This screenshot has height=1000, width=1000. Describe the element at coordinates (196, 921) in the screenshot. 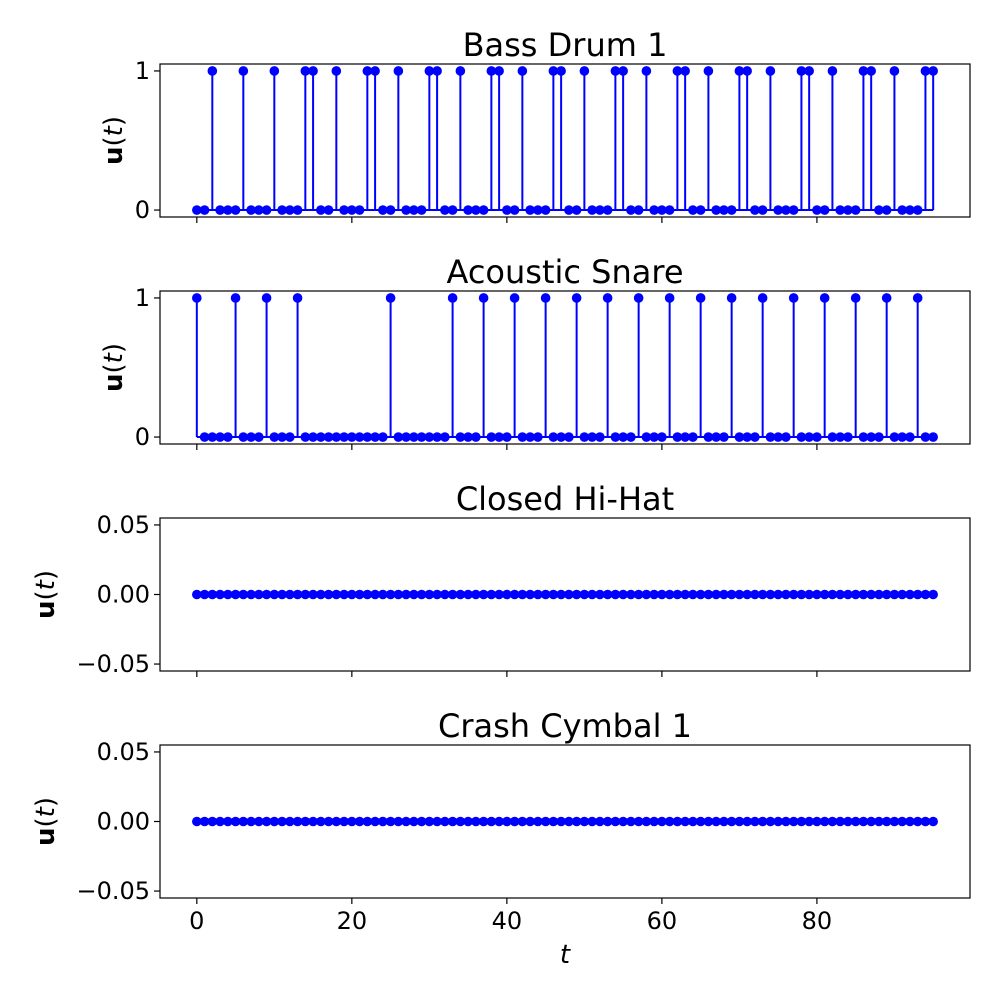

I see `x-tick-label: 0` at that location.